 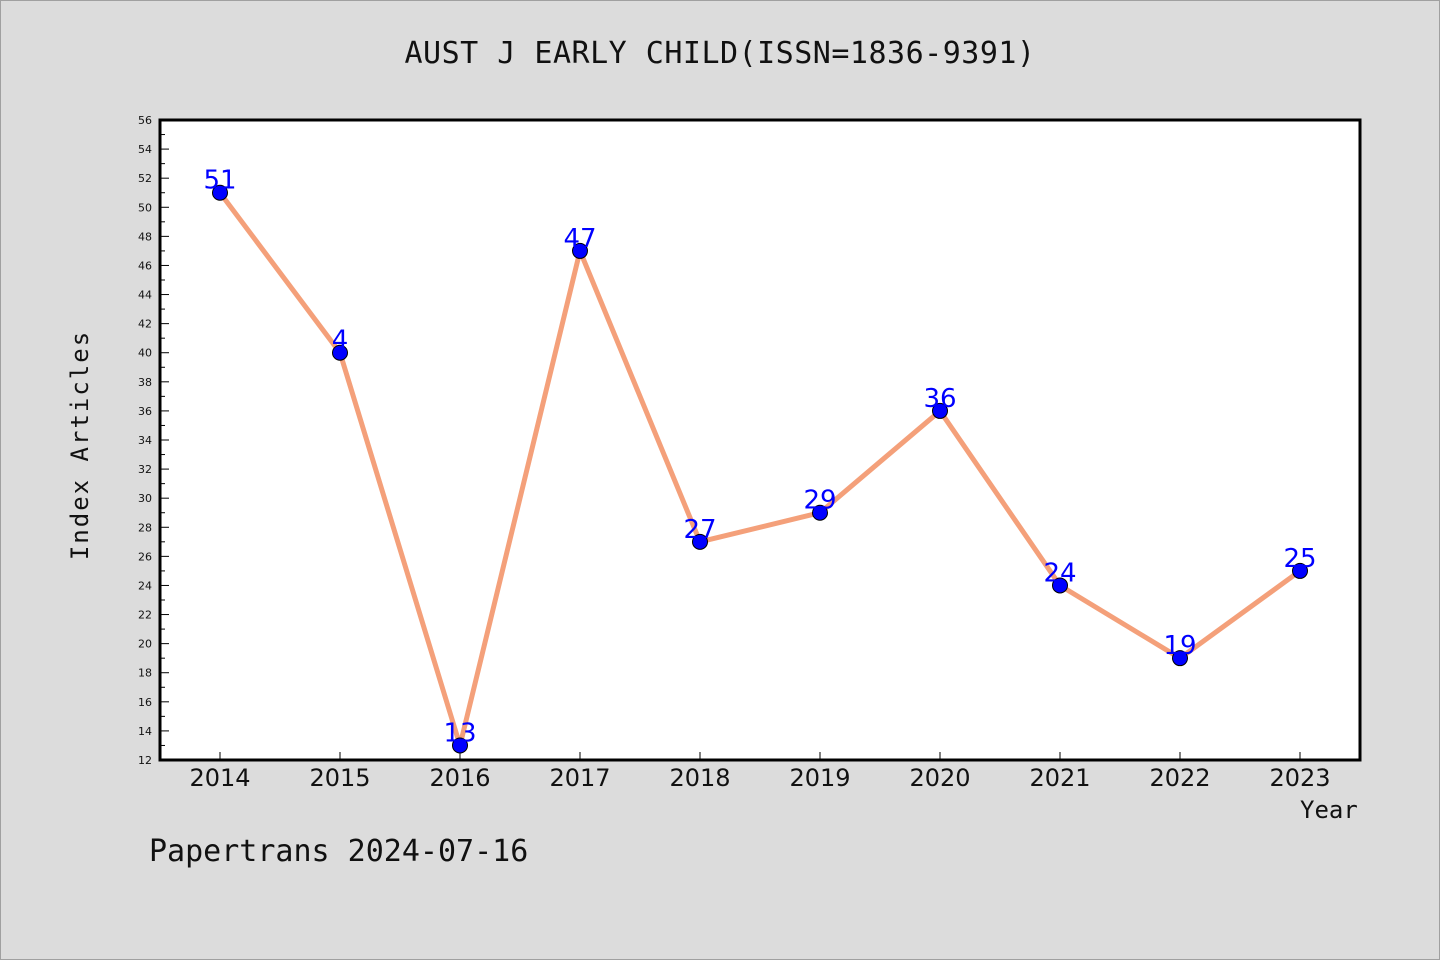 I want to click on y-tick-label: 46, so click(x=145, y=265).